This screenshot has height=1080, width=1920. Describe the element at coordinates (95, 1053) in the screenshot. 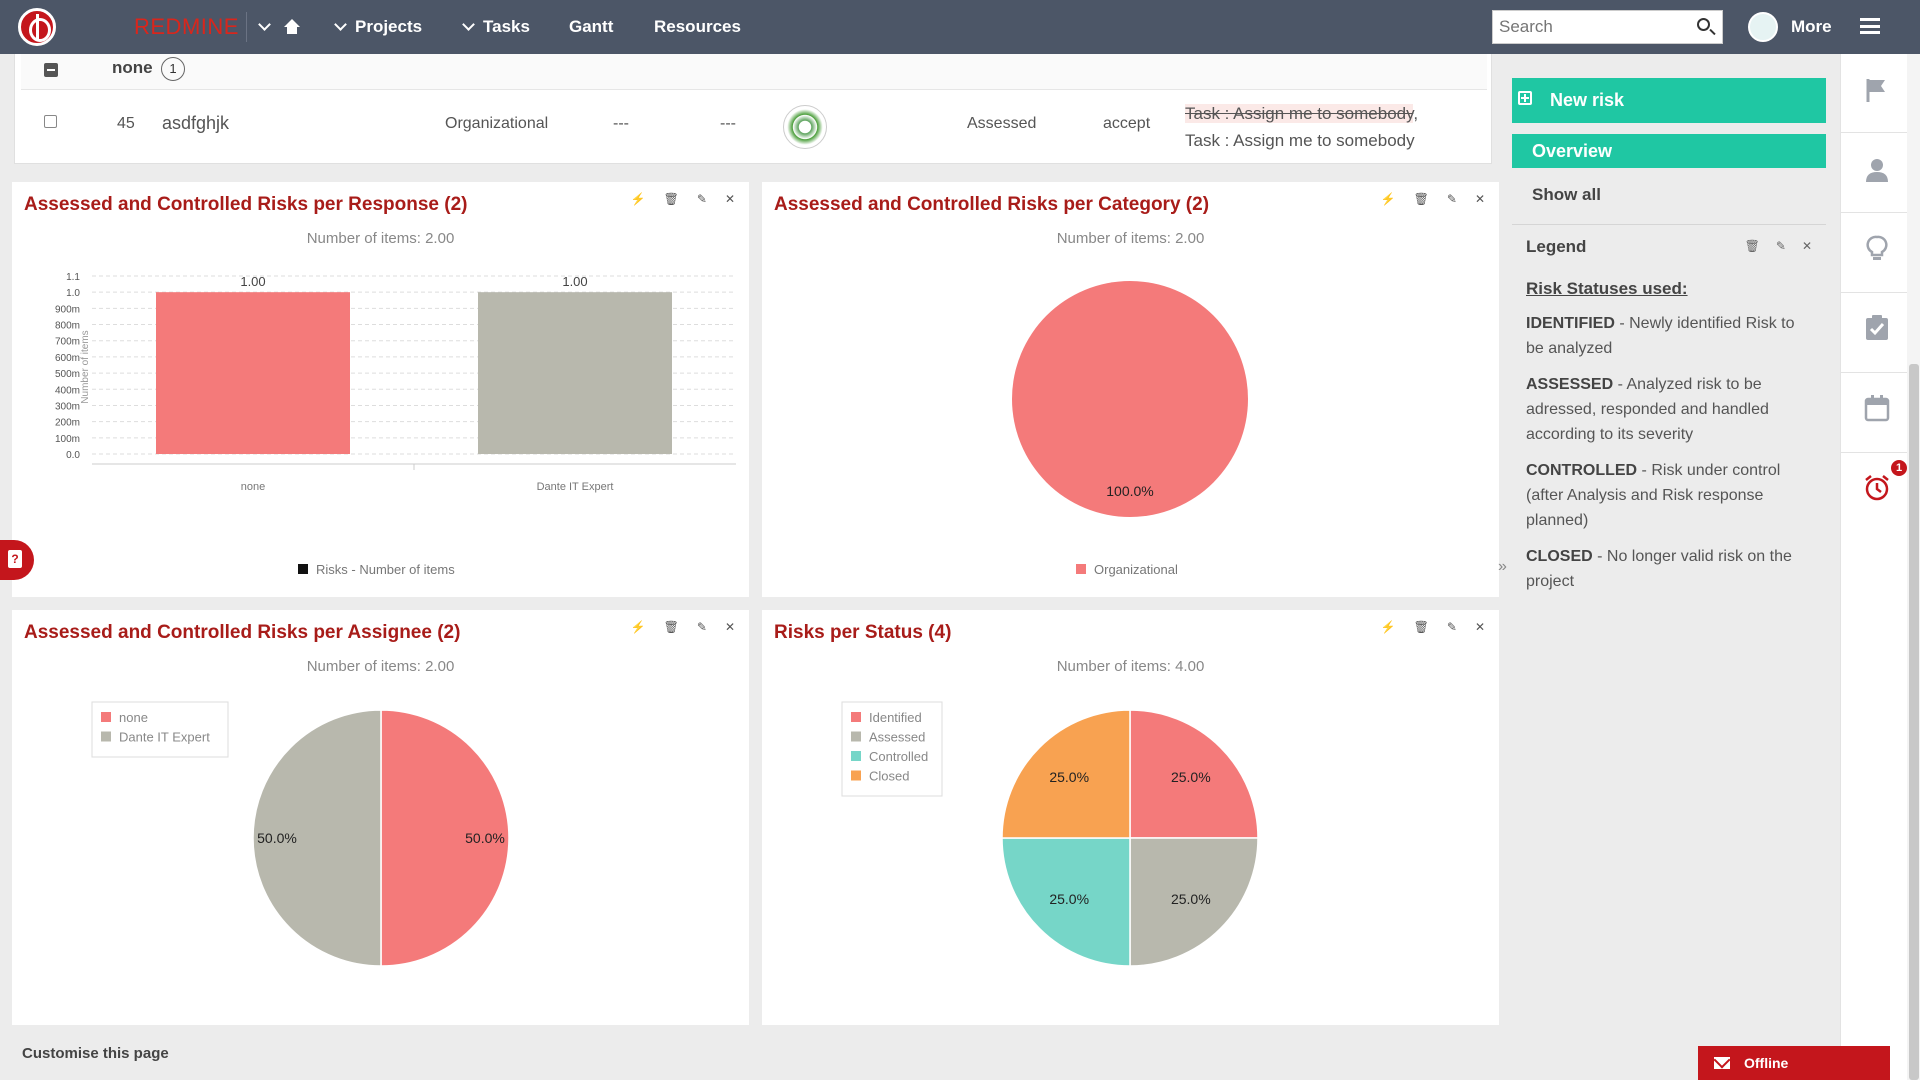

I see `customise-page-link: Customise this page` at that location.